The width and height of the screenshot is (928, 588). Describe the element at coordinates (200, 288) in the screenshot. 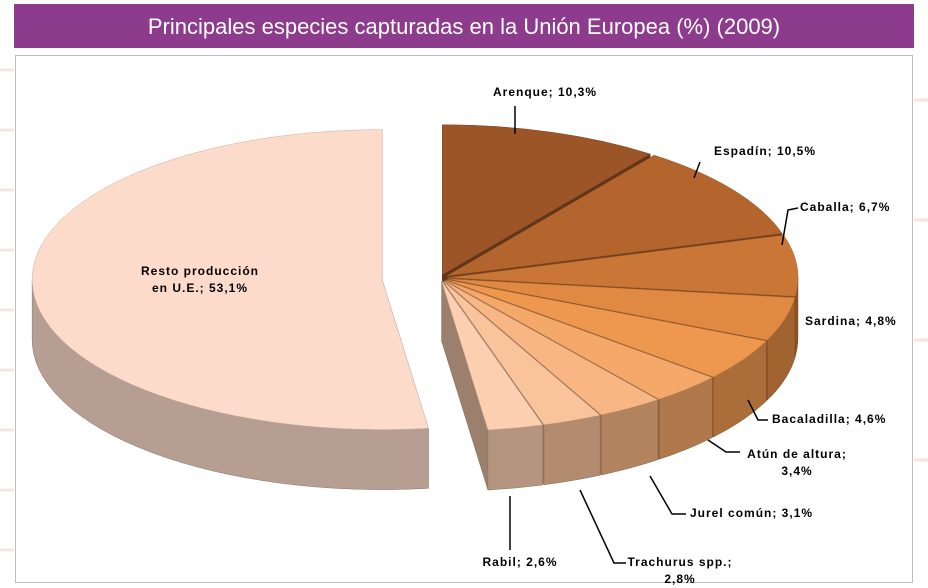

I see `data-label: en U.E.; 53,1%` at that location.